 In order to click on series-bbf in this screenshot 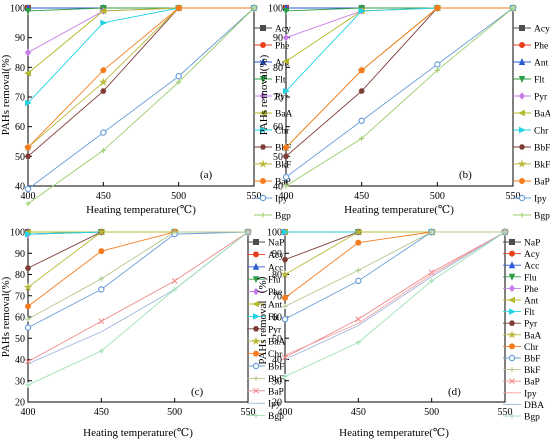, I will do `click(395, 275)`.